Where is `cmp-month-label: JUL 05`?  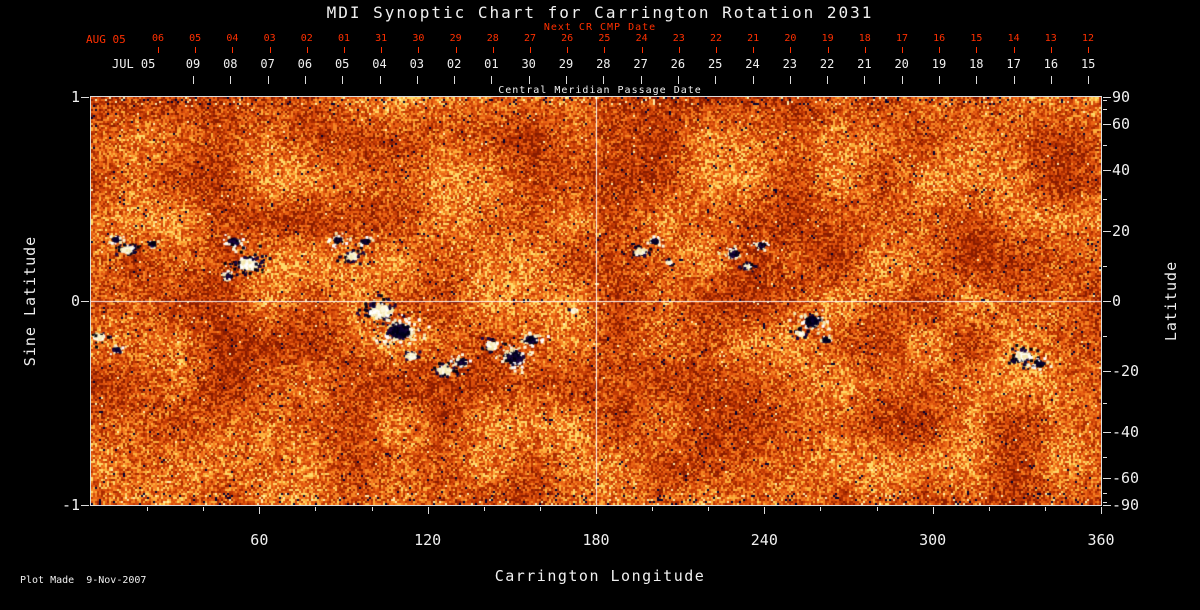 cmp-month-label: JUL 05 is located at coordinates (134, 64).